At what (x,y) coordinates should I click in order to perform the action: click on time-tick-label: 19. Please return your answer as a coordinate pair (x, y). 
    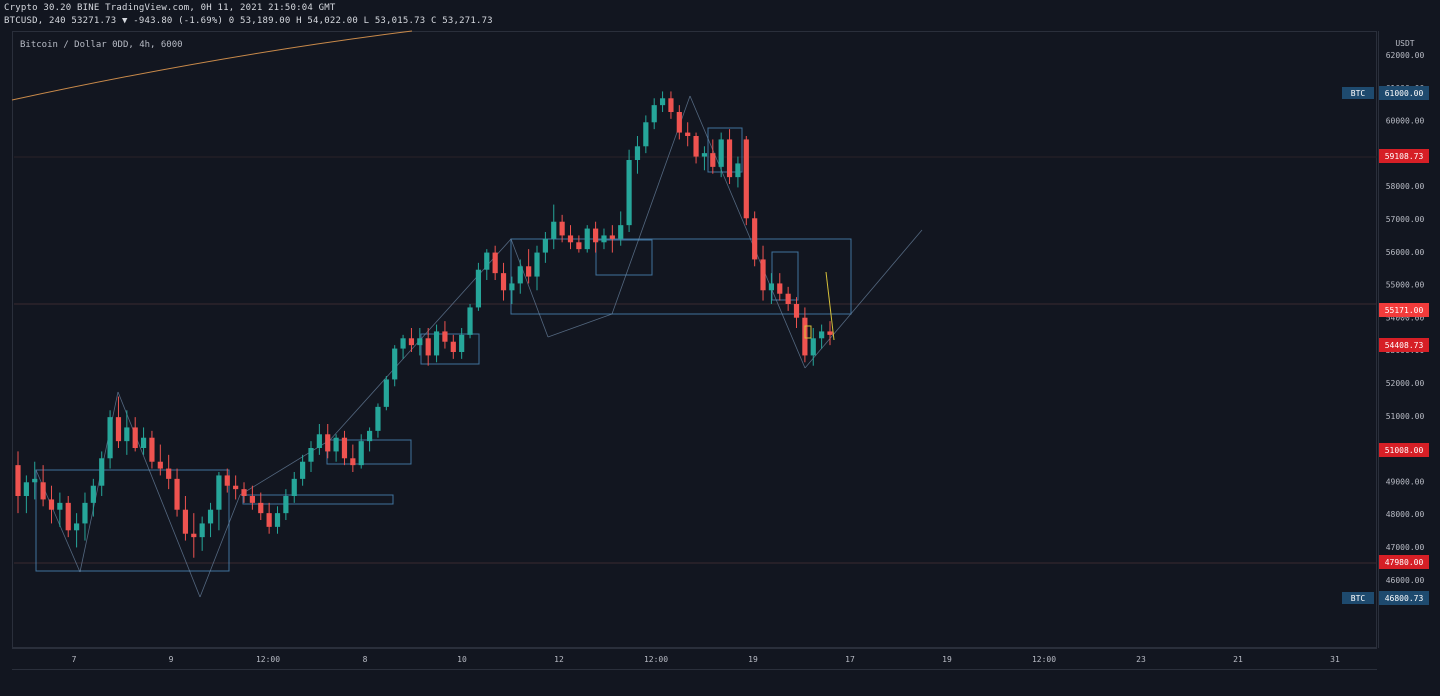
    Looking at the image, I should click on (753, 659).